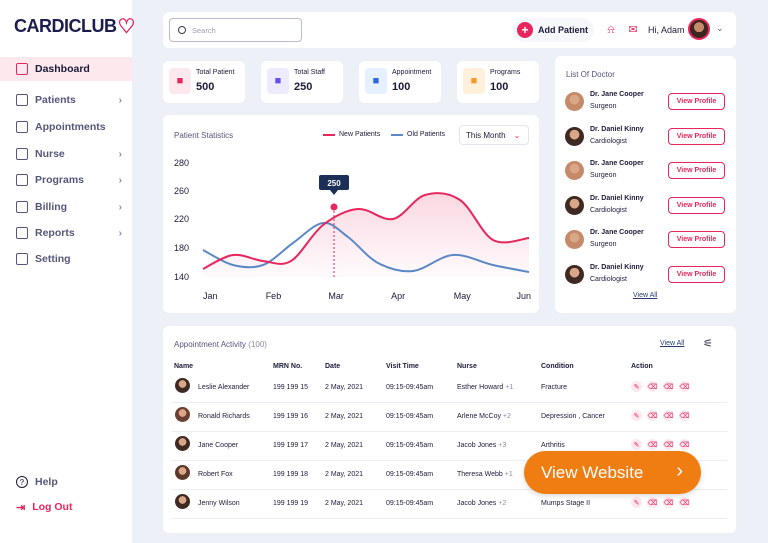 This screenshot has width=768, height=543. Describe the element at coordinates (334, 192) in the screenshot. I see `tooltip-arrow` at that location.